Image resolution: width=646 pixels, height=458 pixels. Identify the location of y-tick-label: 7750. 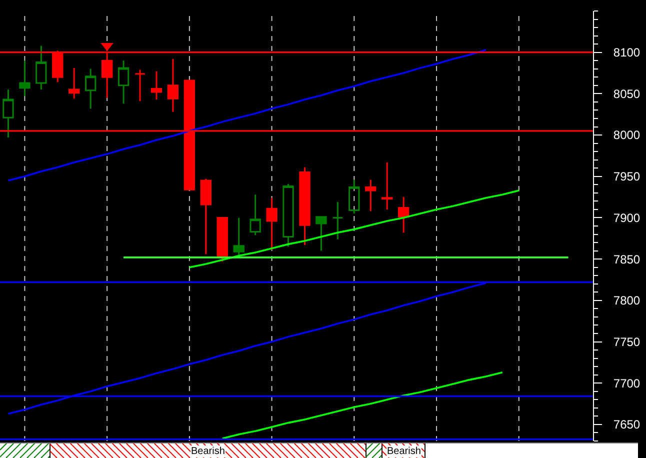
(626, 341).